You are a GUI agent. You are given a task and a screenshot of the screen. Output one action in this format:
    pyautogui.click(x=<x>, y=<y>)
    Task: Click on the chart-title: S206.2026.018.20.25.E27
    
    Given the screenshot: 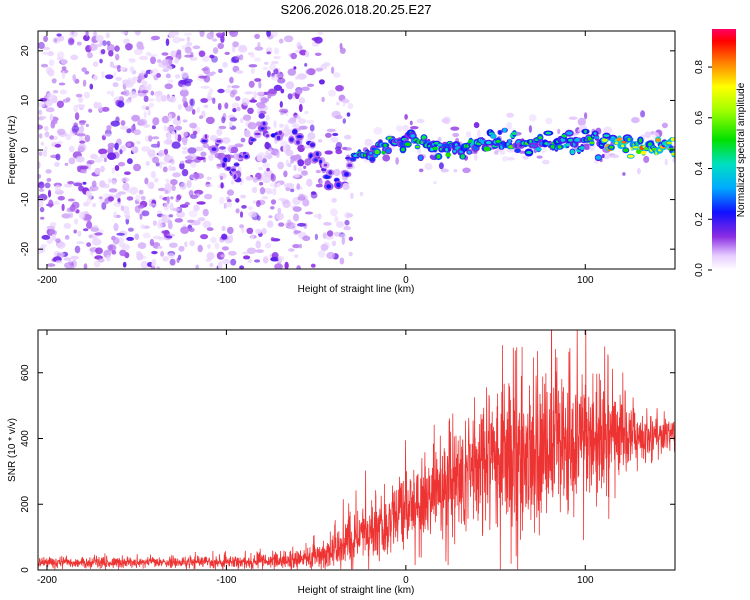 What is the action you would take?
    pyautogui.click(x=355, y=9)
    